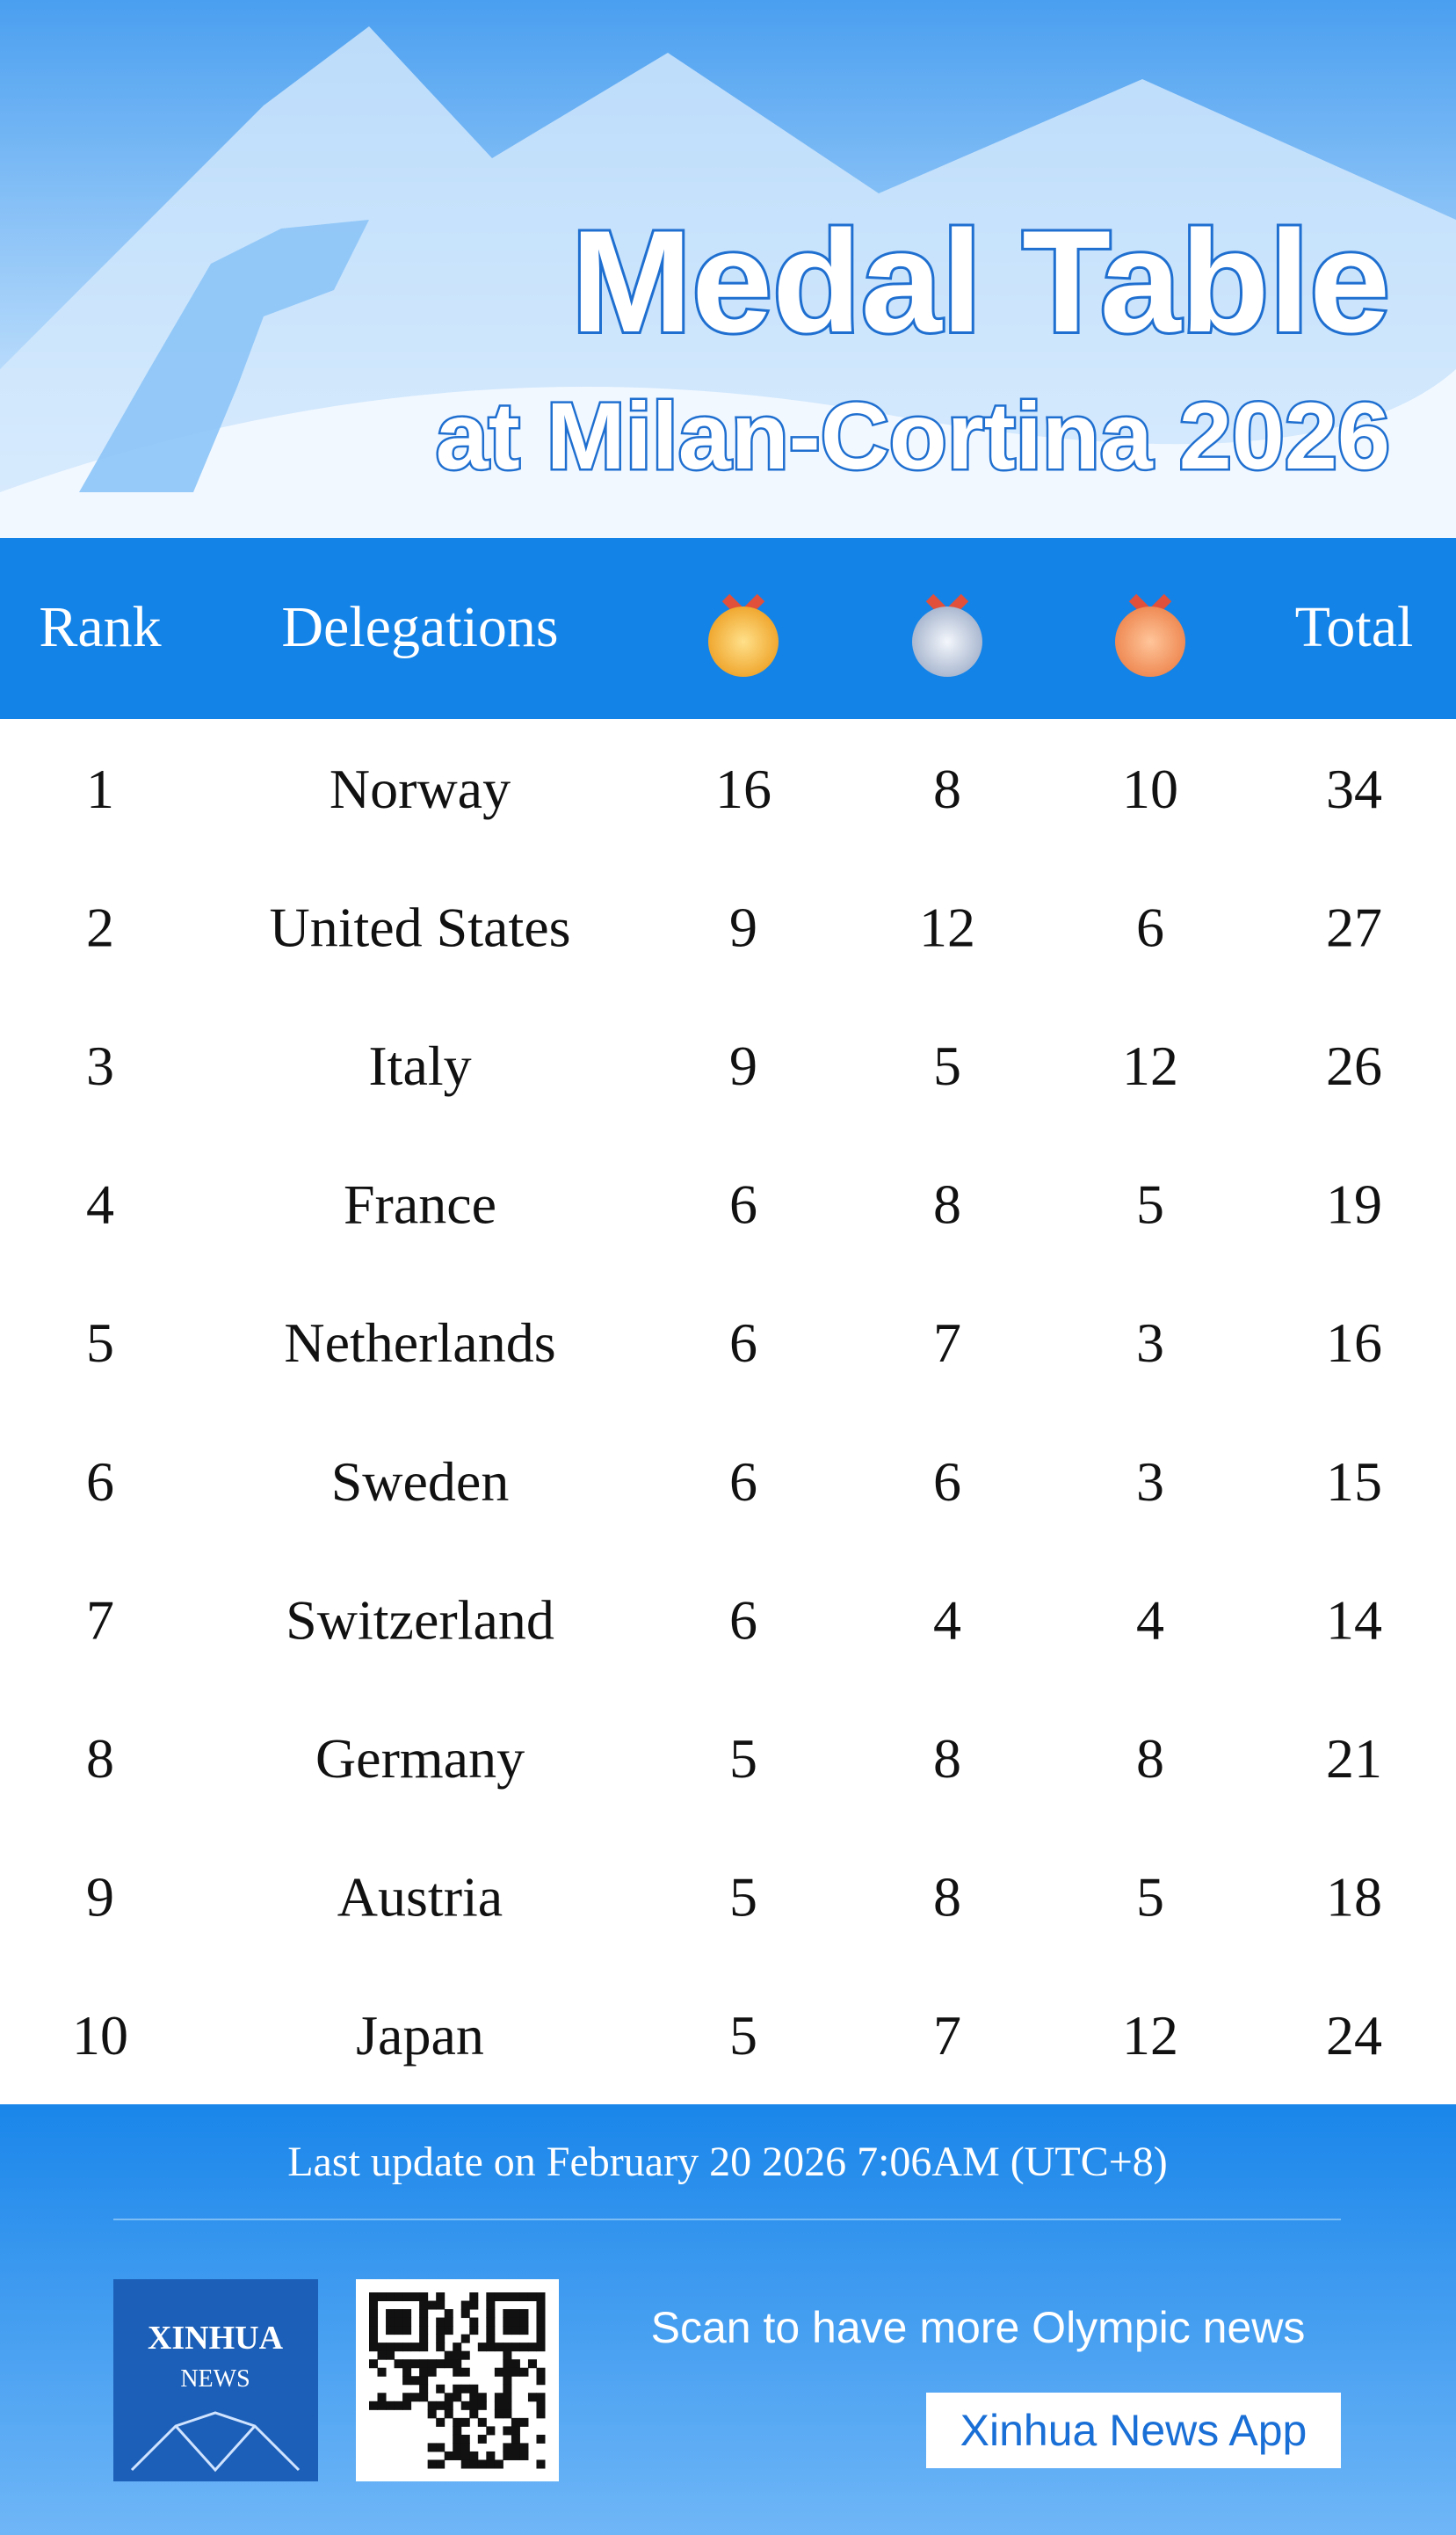 Image resolution: width=1456 pixels, height=2535 pixels. Describe the element at coordinates (743, 1066) in the screenshot. I see `gold-cell: 9` at that location.